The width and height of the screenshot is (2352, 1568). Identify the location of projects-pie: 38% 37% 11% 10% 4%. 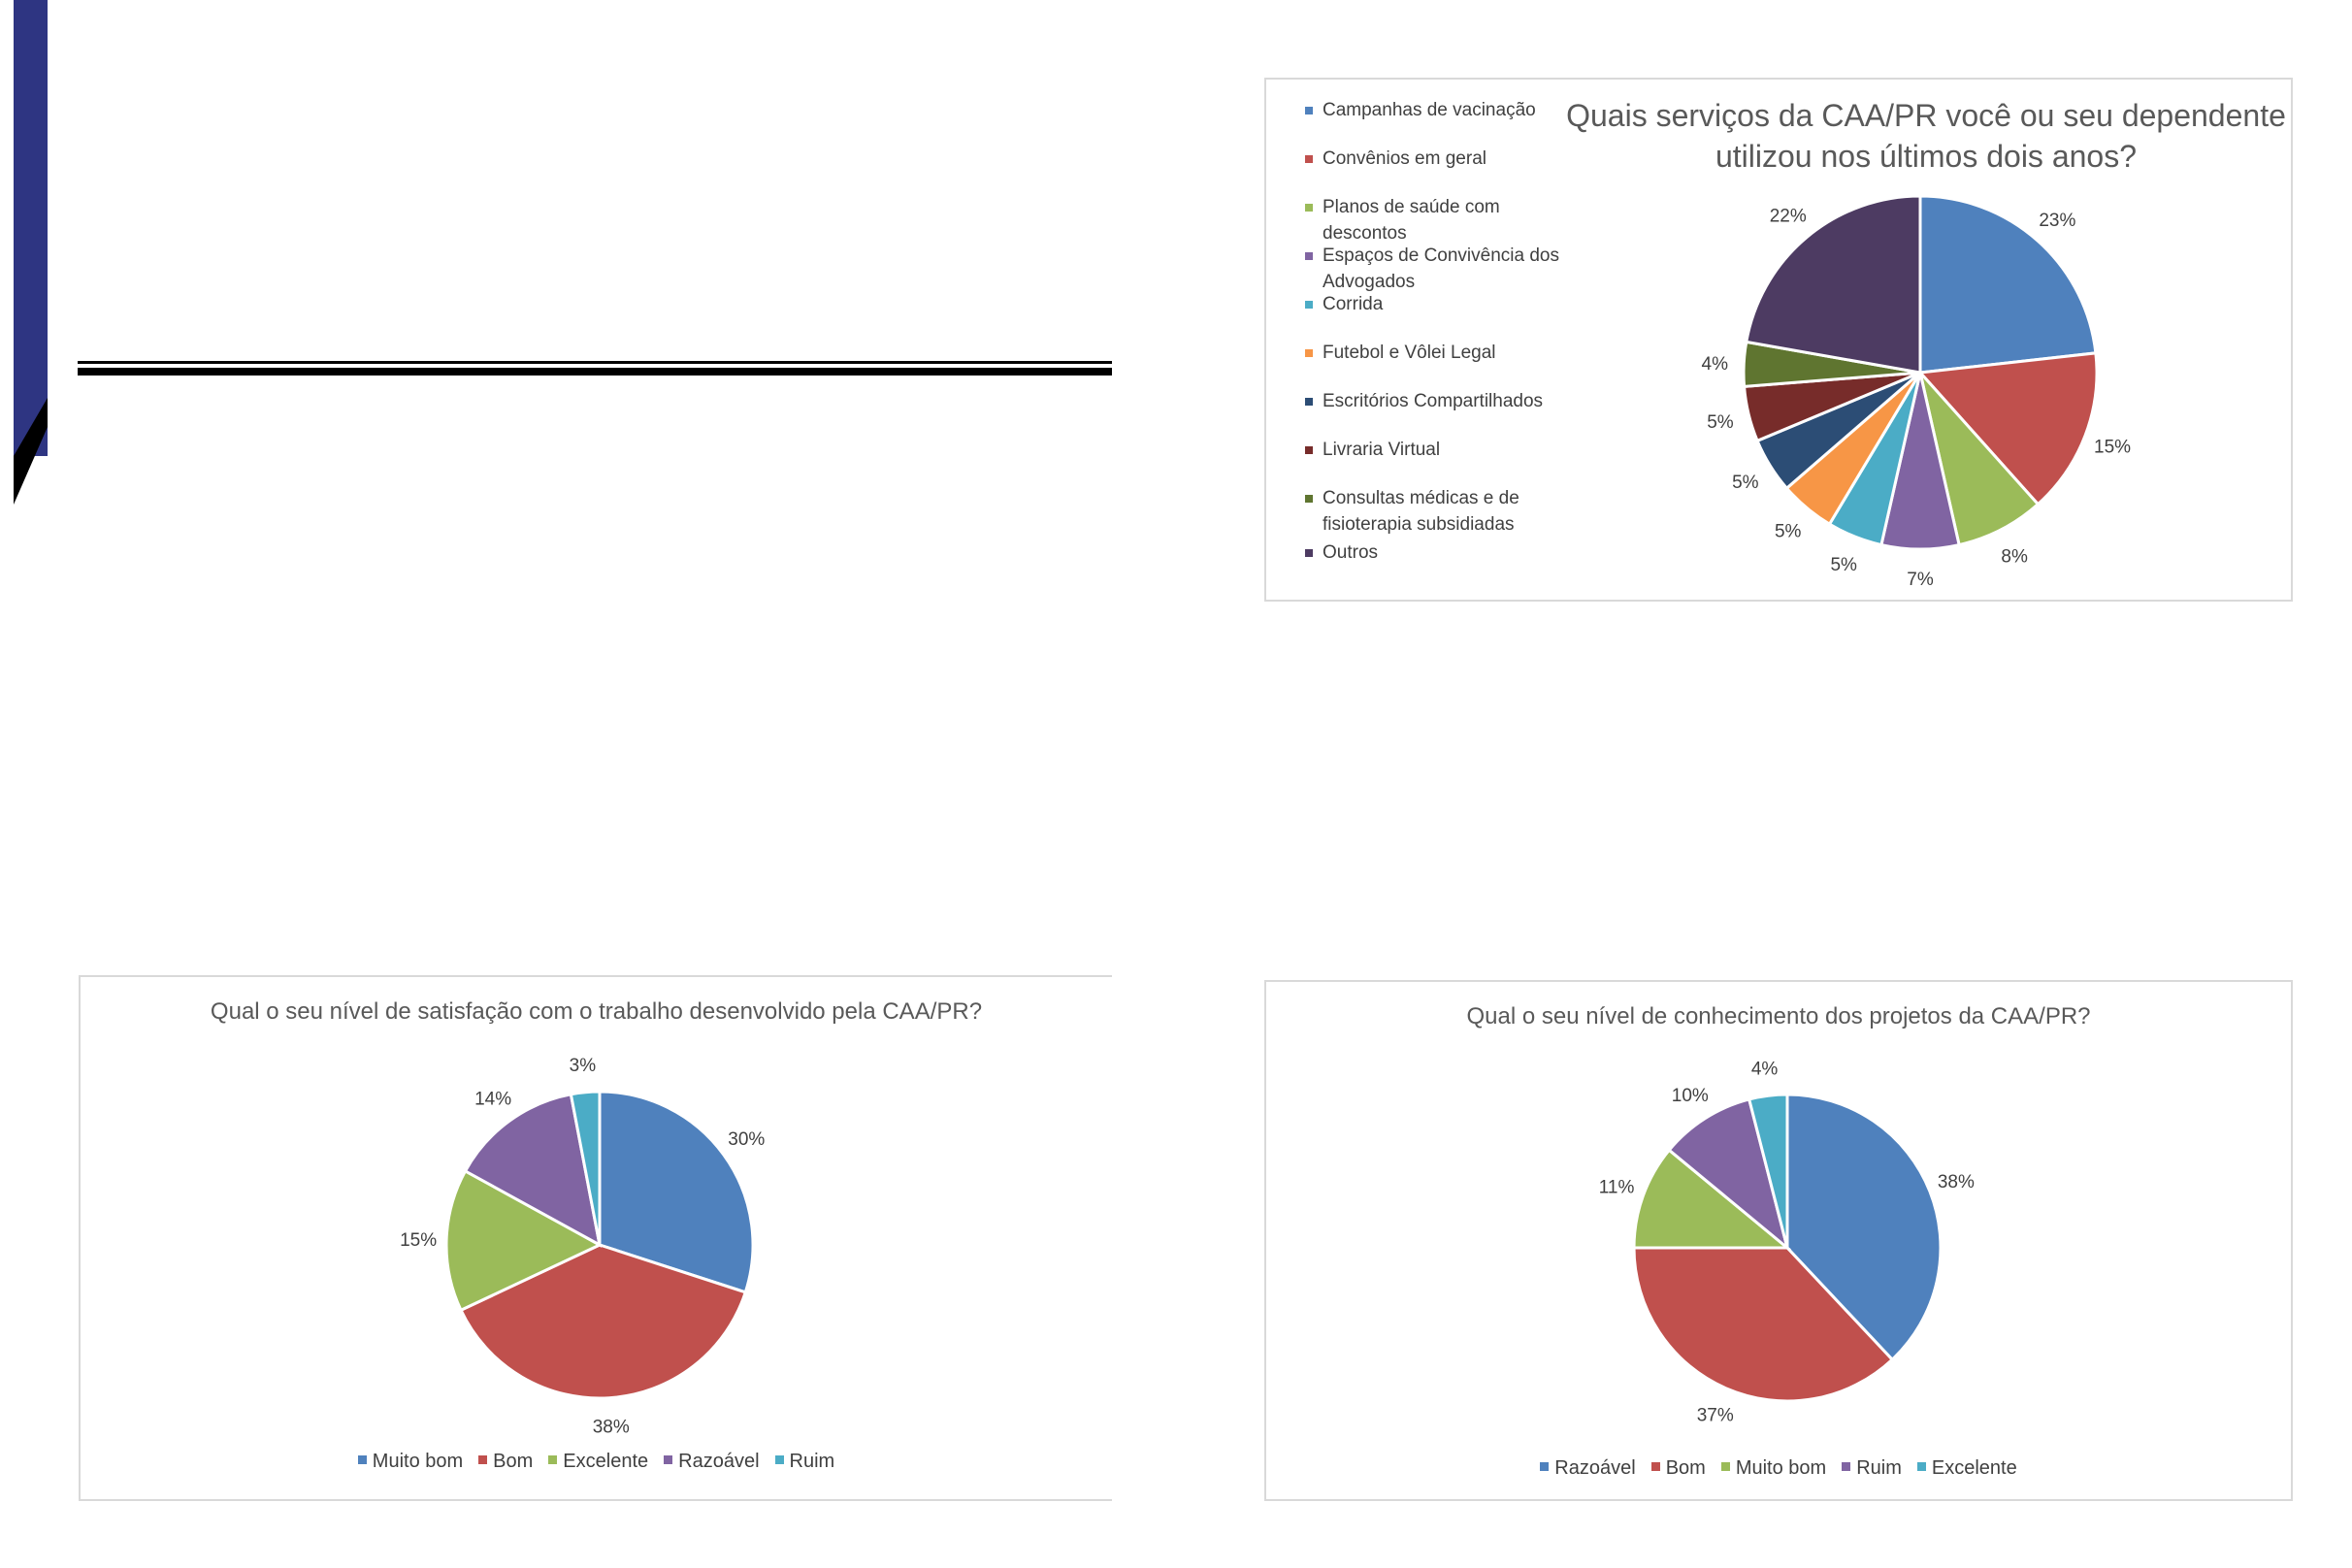
(1787, 1242).